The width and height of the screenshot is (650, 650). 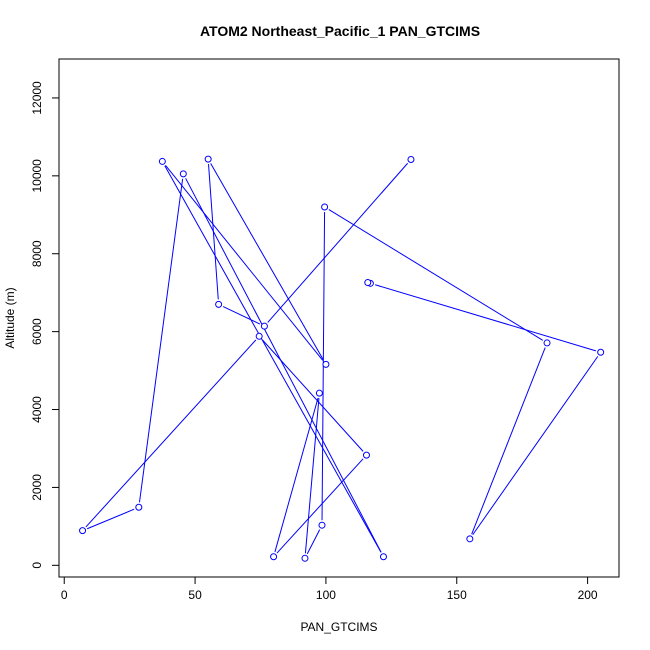 I want to click on x-axis-label: PAN_GTCIMS, so click(x=338, y=627).